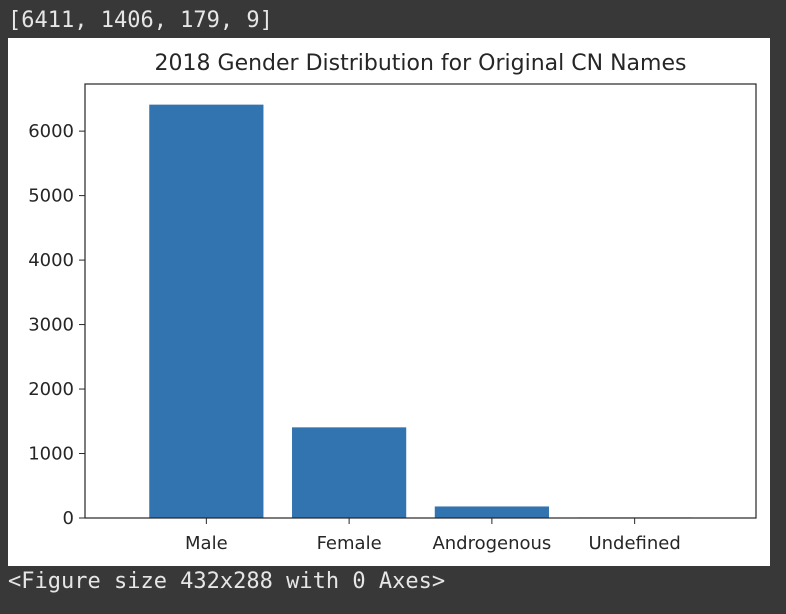 Image resolution: width=786 pixels, height=614 pixels. What do you see at coordinates (491, 512) in the screenshot?
I see `bar-androgenous` at bounding box center [491, 512].